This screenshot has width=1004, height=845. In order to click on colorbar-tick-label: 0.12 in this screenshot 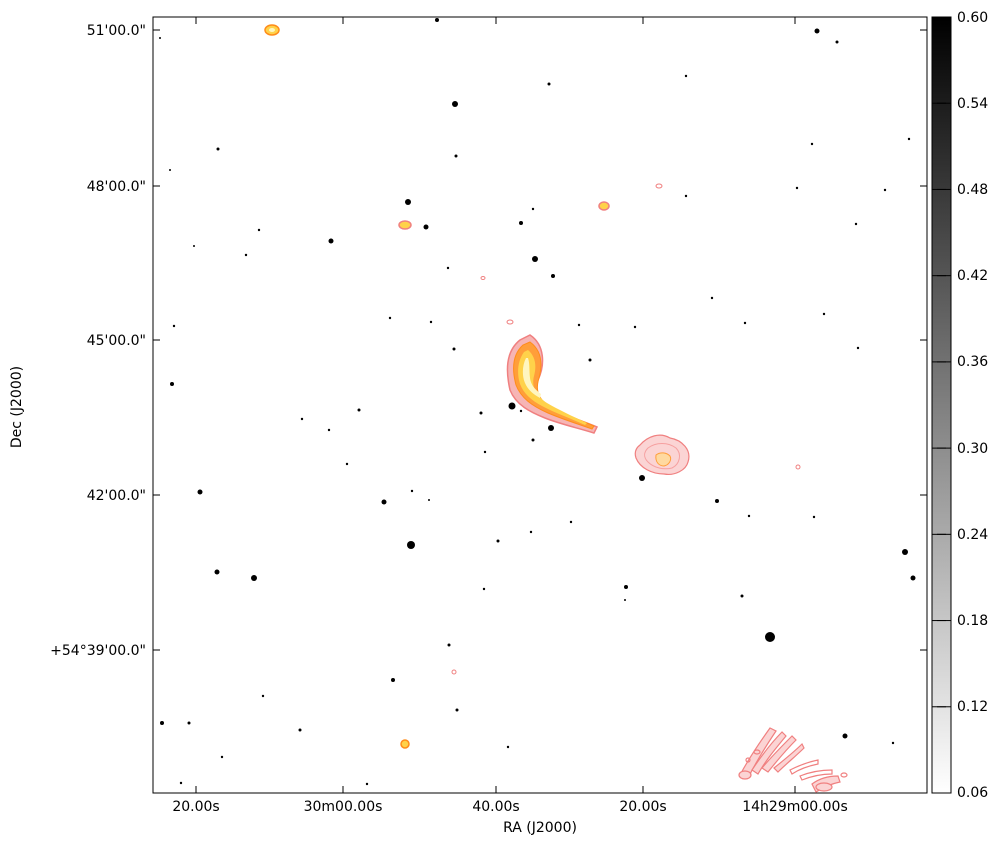, I will do `click(972, 707)`.